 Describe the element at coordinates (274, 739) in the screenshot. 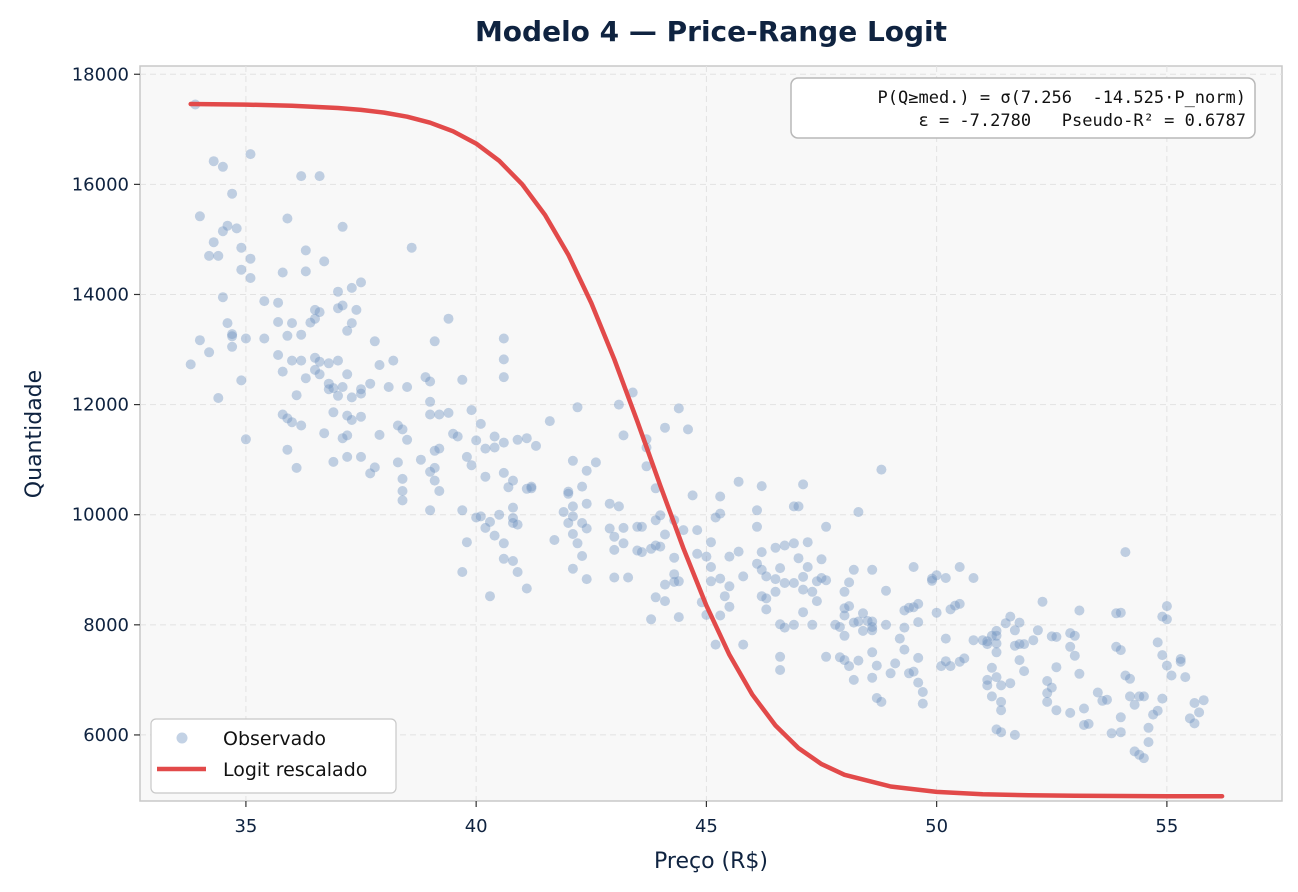

I see `legend-label-observed: Observado` at that location.